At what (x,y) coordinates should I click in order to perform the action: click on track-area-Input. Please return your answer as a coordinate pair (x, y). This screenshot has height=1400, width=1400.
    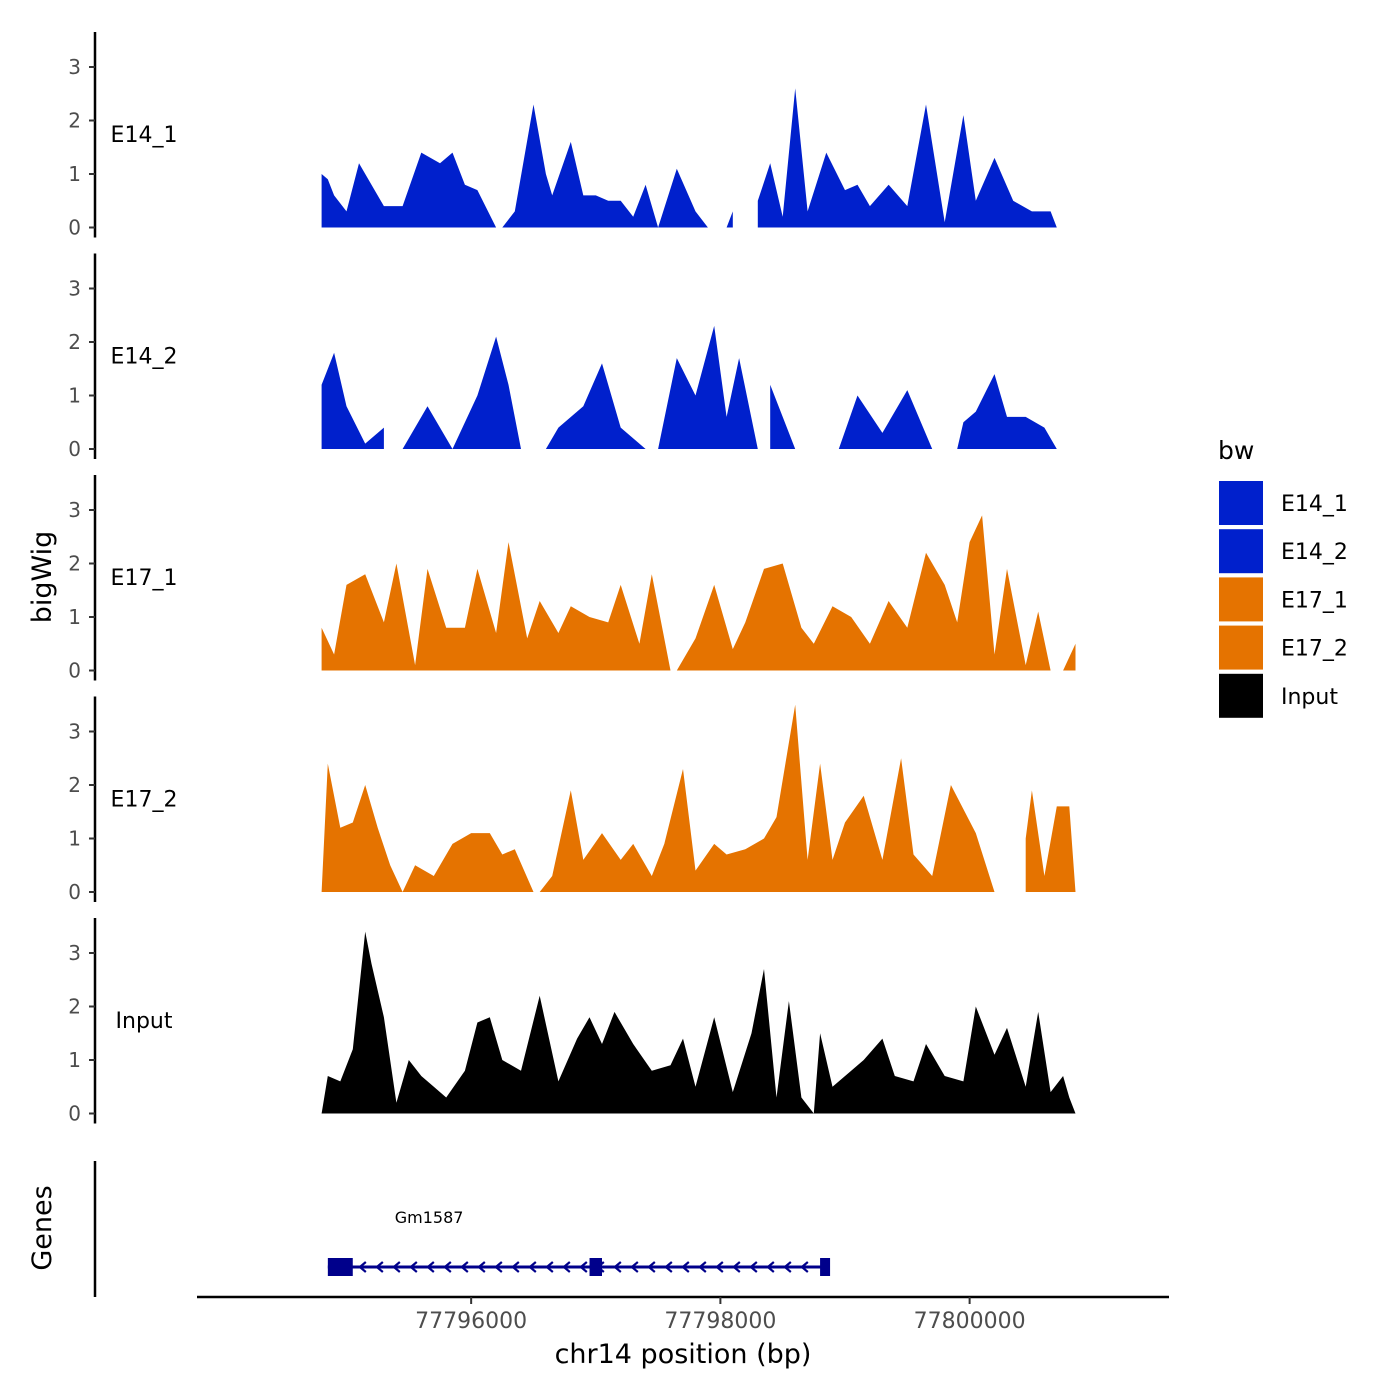
    Looking at the image, I should click on (698, 1022).